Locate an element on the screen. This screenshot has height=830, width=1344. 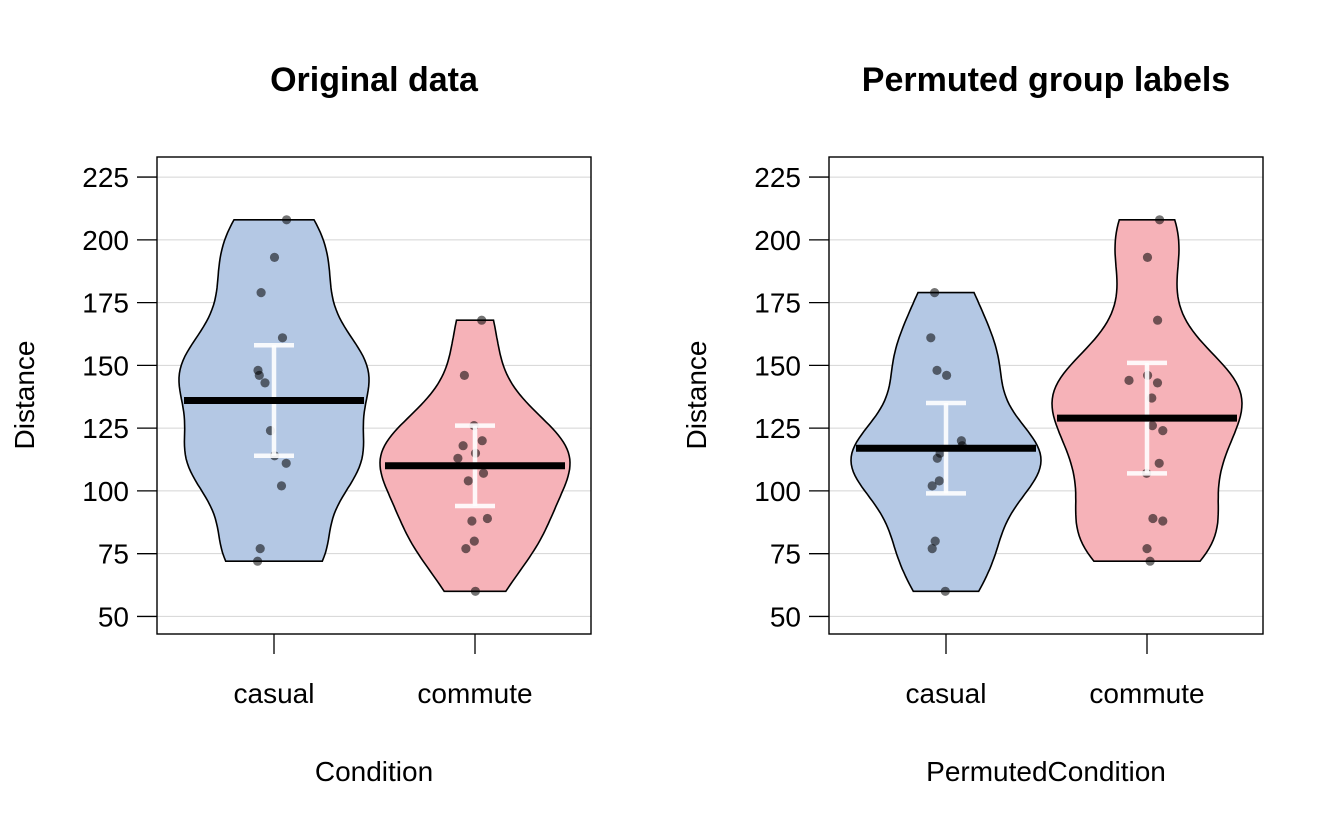
panel-title: Original data is located at coordinates (374, 80).